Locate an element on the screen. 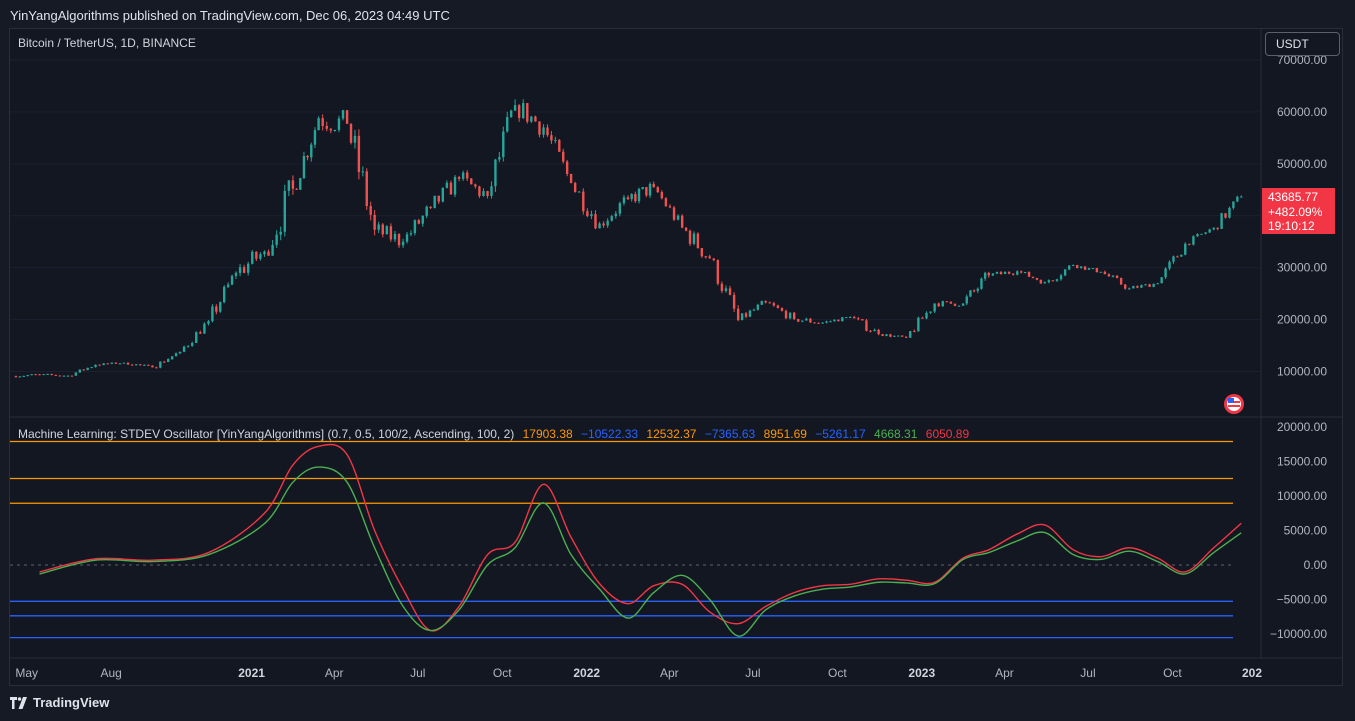 The height and width of the screenshot is (721, 1355). symbol-title: Bitcoin / TetherUS, 1D, BINANCE is located at coordinates (107, 43).